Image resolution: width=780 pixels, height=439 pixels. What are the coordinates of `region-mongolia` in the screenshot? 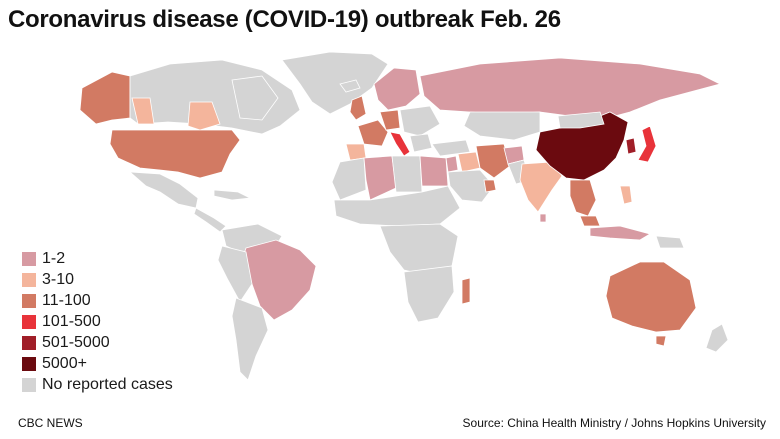 It's located at (581, 120).